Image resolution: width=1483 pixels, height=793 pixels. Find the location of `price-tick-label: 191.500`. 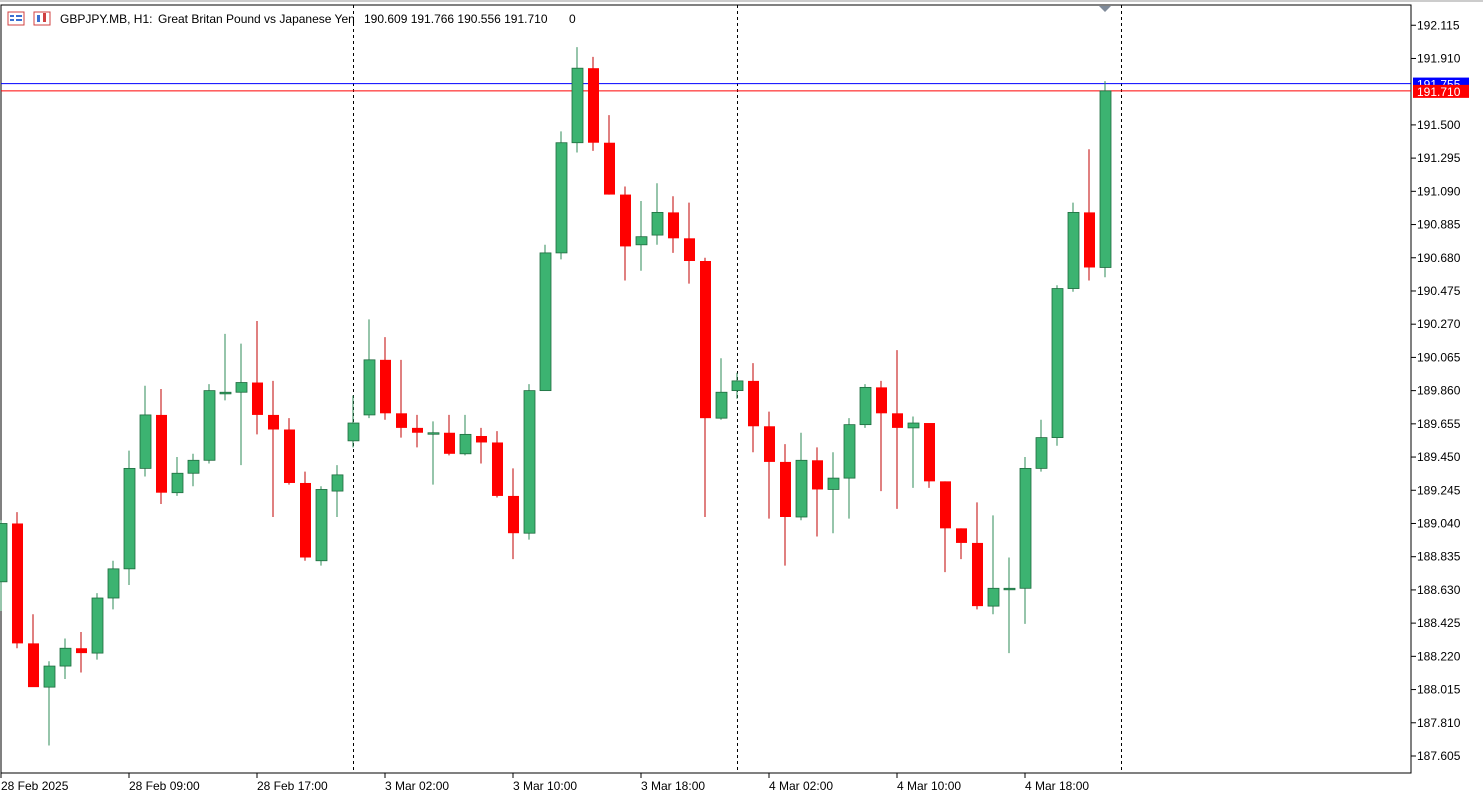

price-tick-label: 191.500 is located at coordinates (1439, 125).